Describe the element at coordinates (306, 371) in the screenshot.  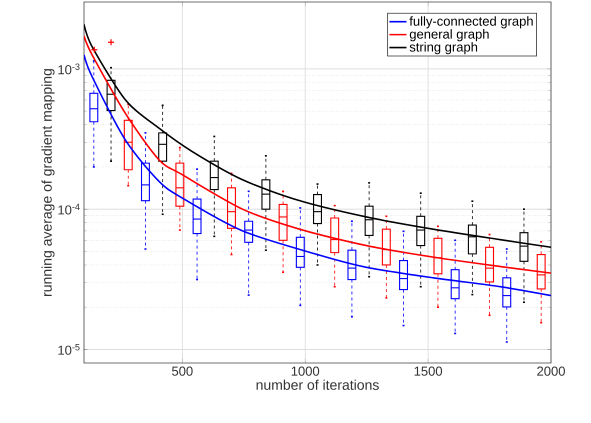
I see `x-tick-label: 1000` at that location.